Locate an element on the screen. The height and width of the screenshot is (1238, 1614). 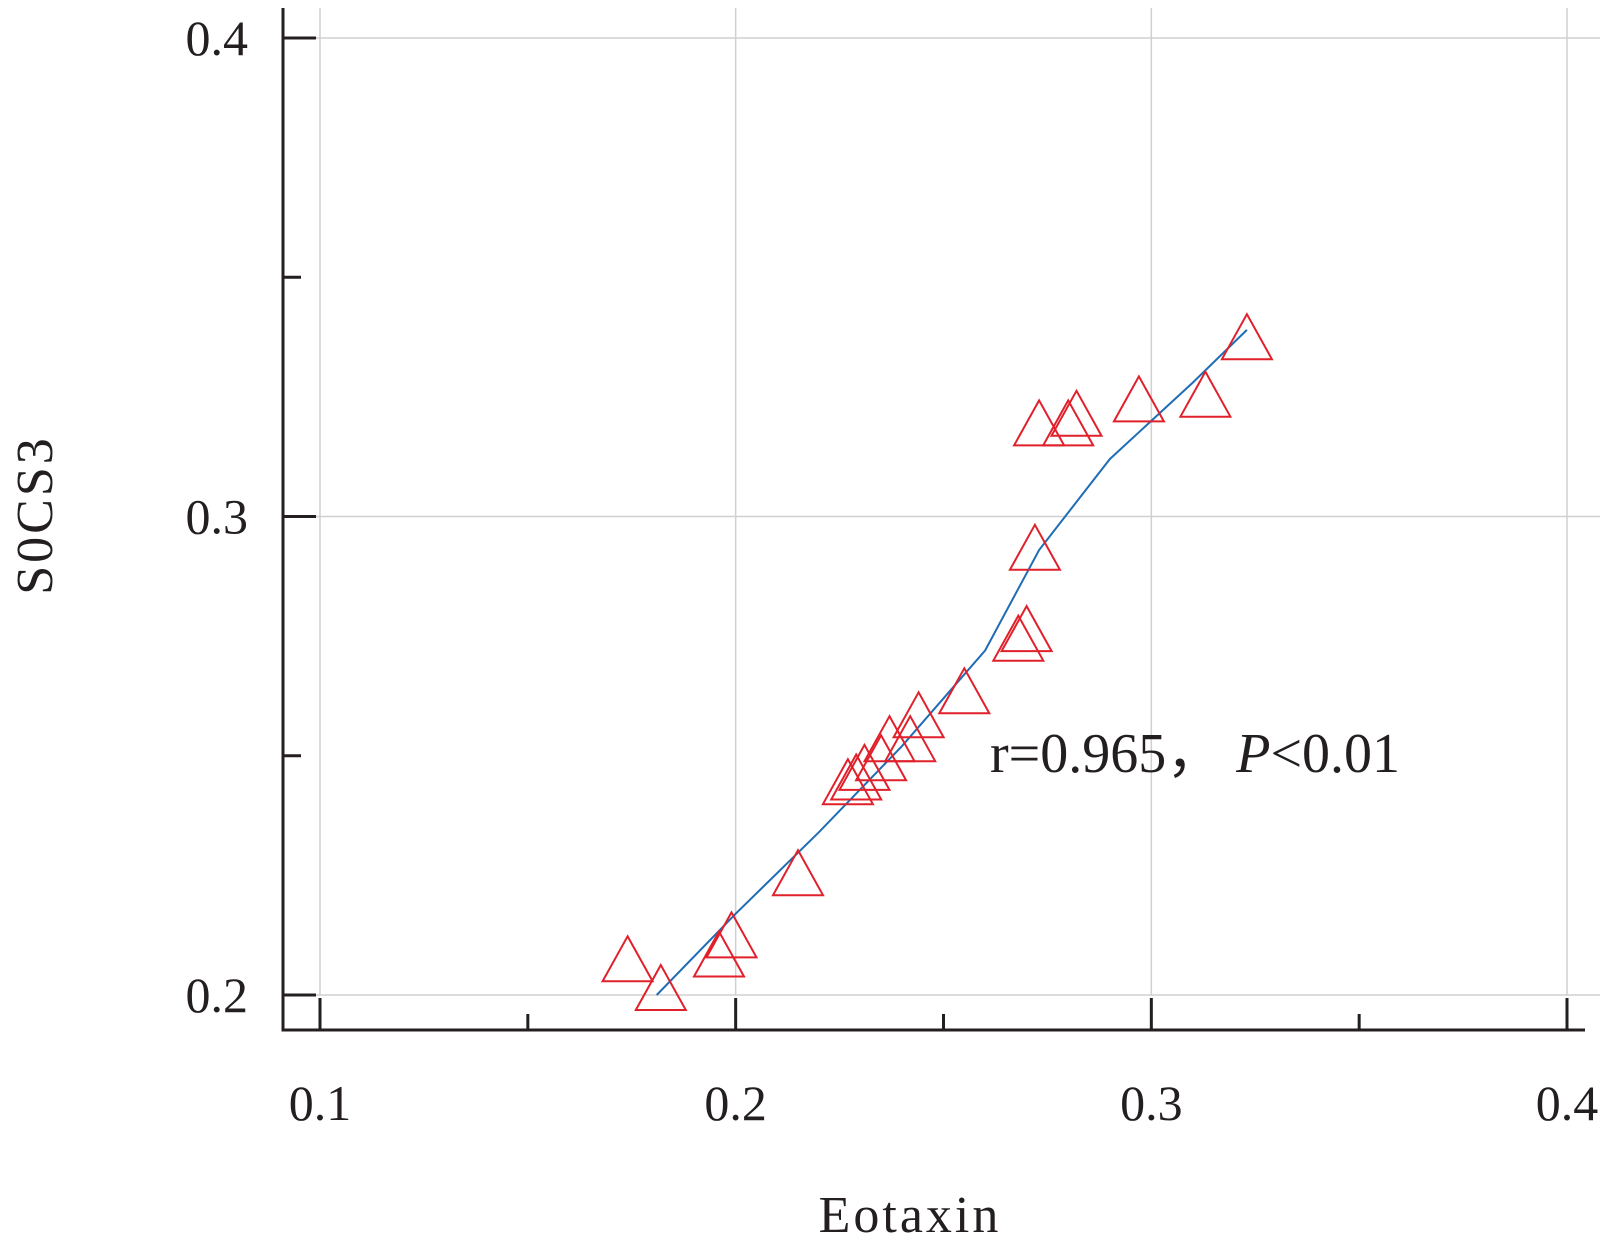
x-axis-label: Eotaxin is located at coordinates (910, 1212).